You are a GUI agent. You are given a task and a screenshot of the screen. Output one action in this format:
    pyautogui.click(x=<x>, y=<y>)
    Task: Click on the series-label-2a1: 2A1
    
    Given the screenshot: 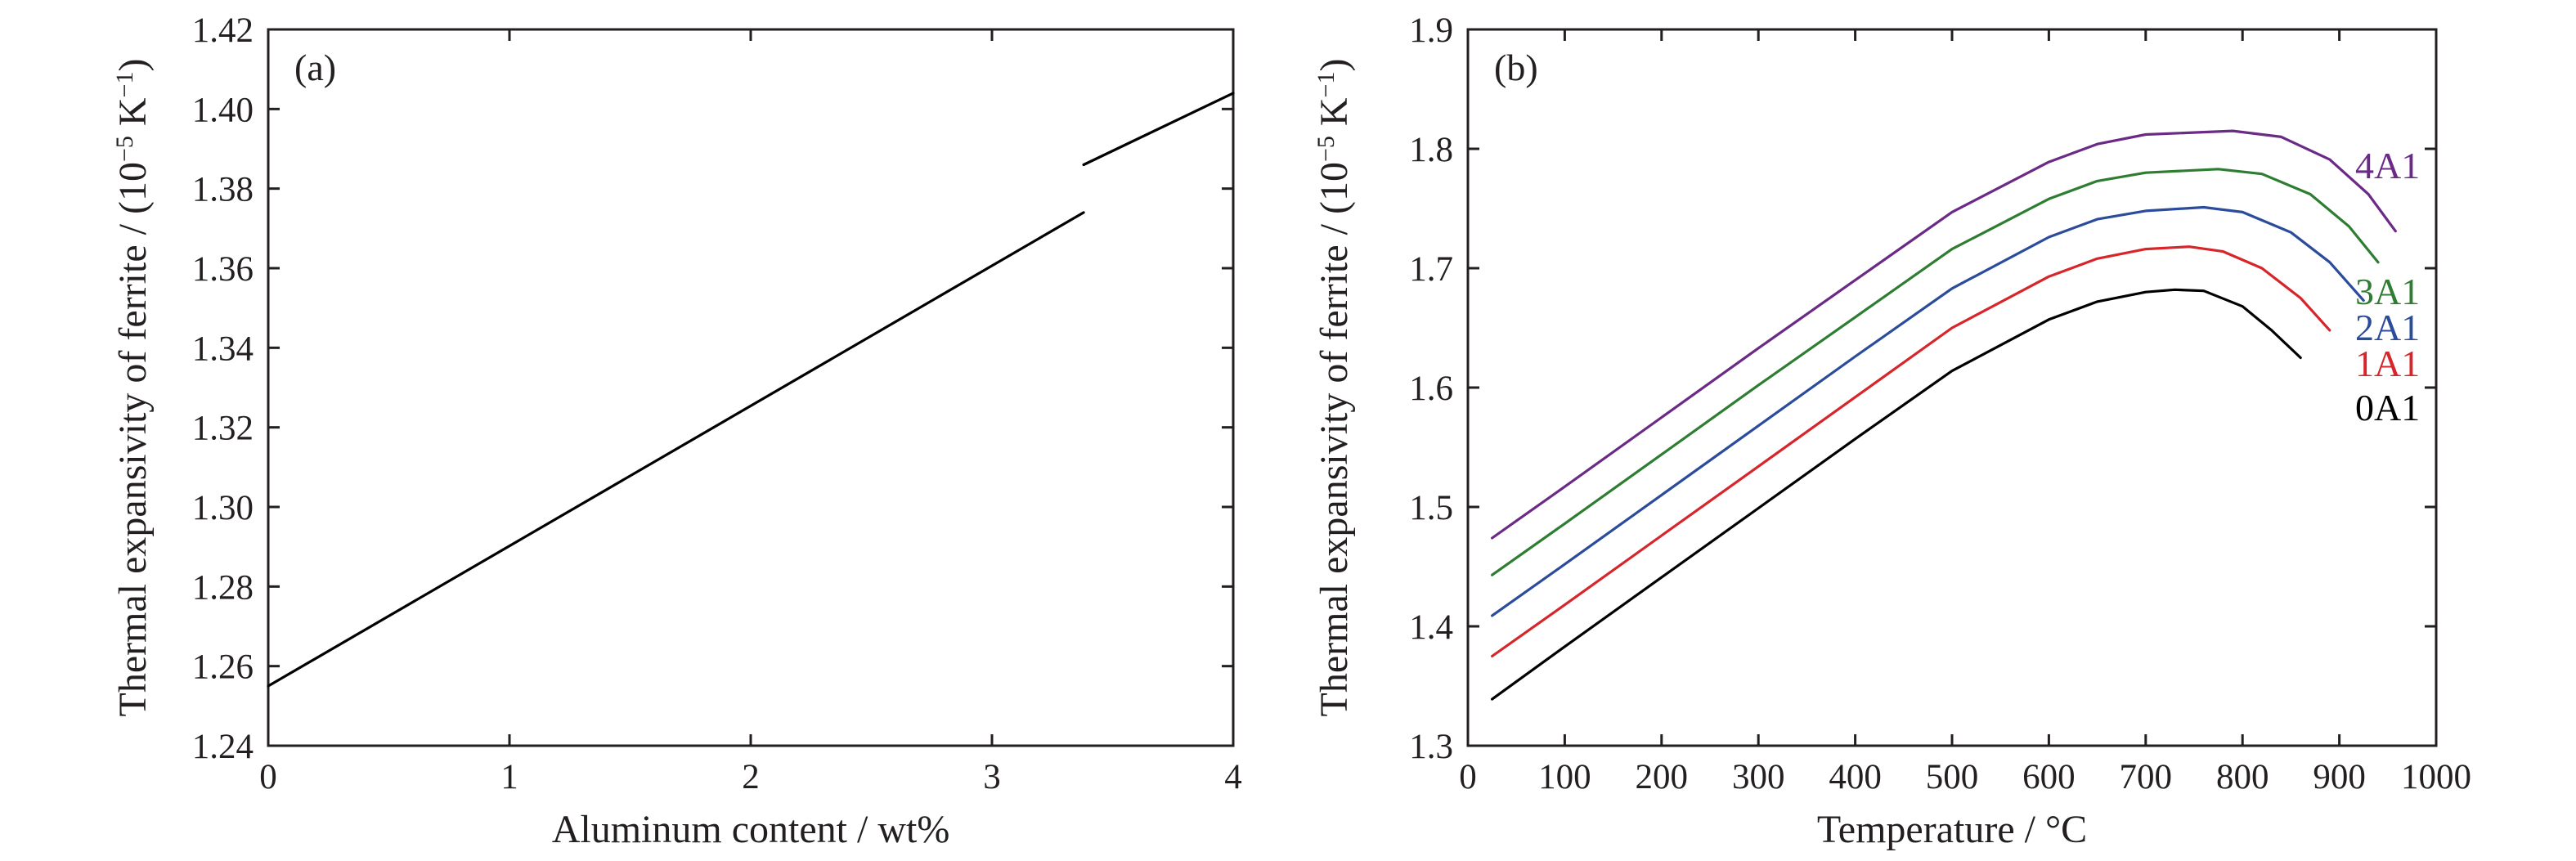 What is the action you would take?
    pyautogui.click(x=2387, y=327)
    